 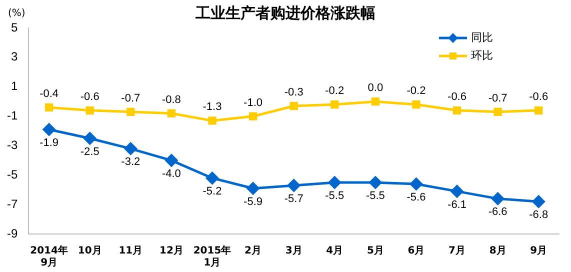 What do you see at coordinates (538, 215) in the screenshot?
I see `data-label: -6.8` at bounding box center [538, 215].